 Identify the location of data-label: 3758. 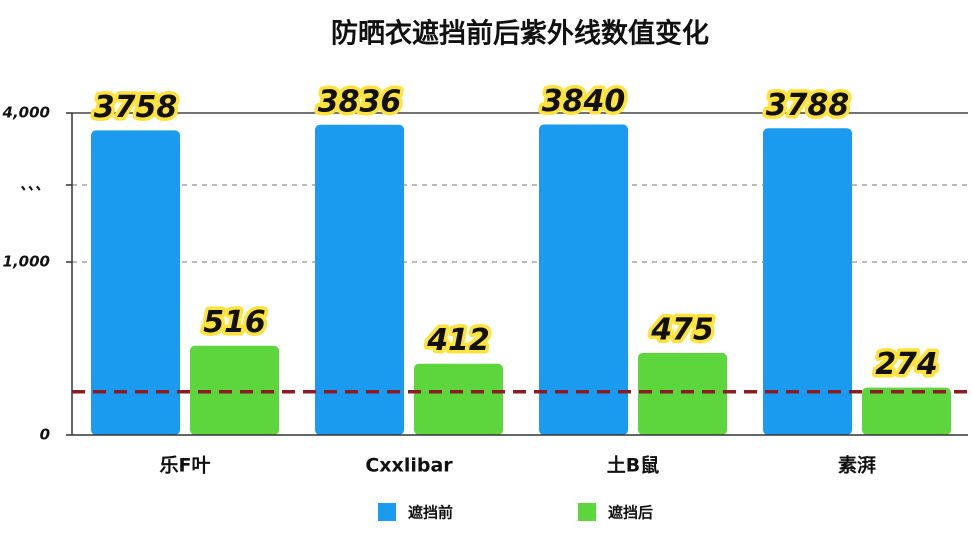
(136, 107).